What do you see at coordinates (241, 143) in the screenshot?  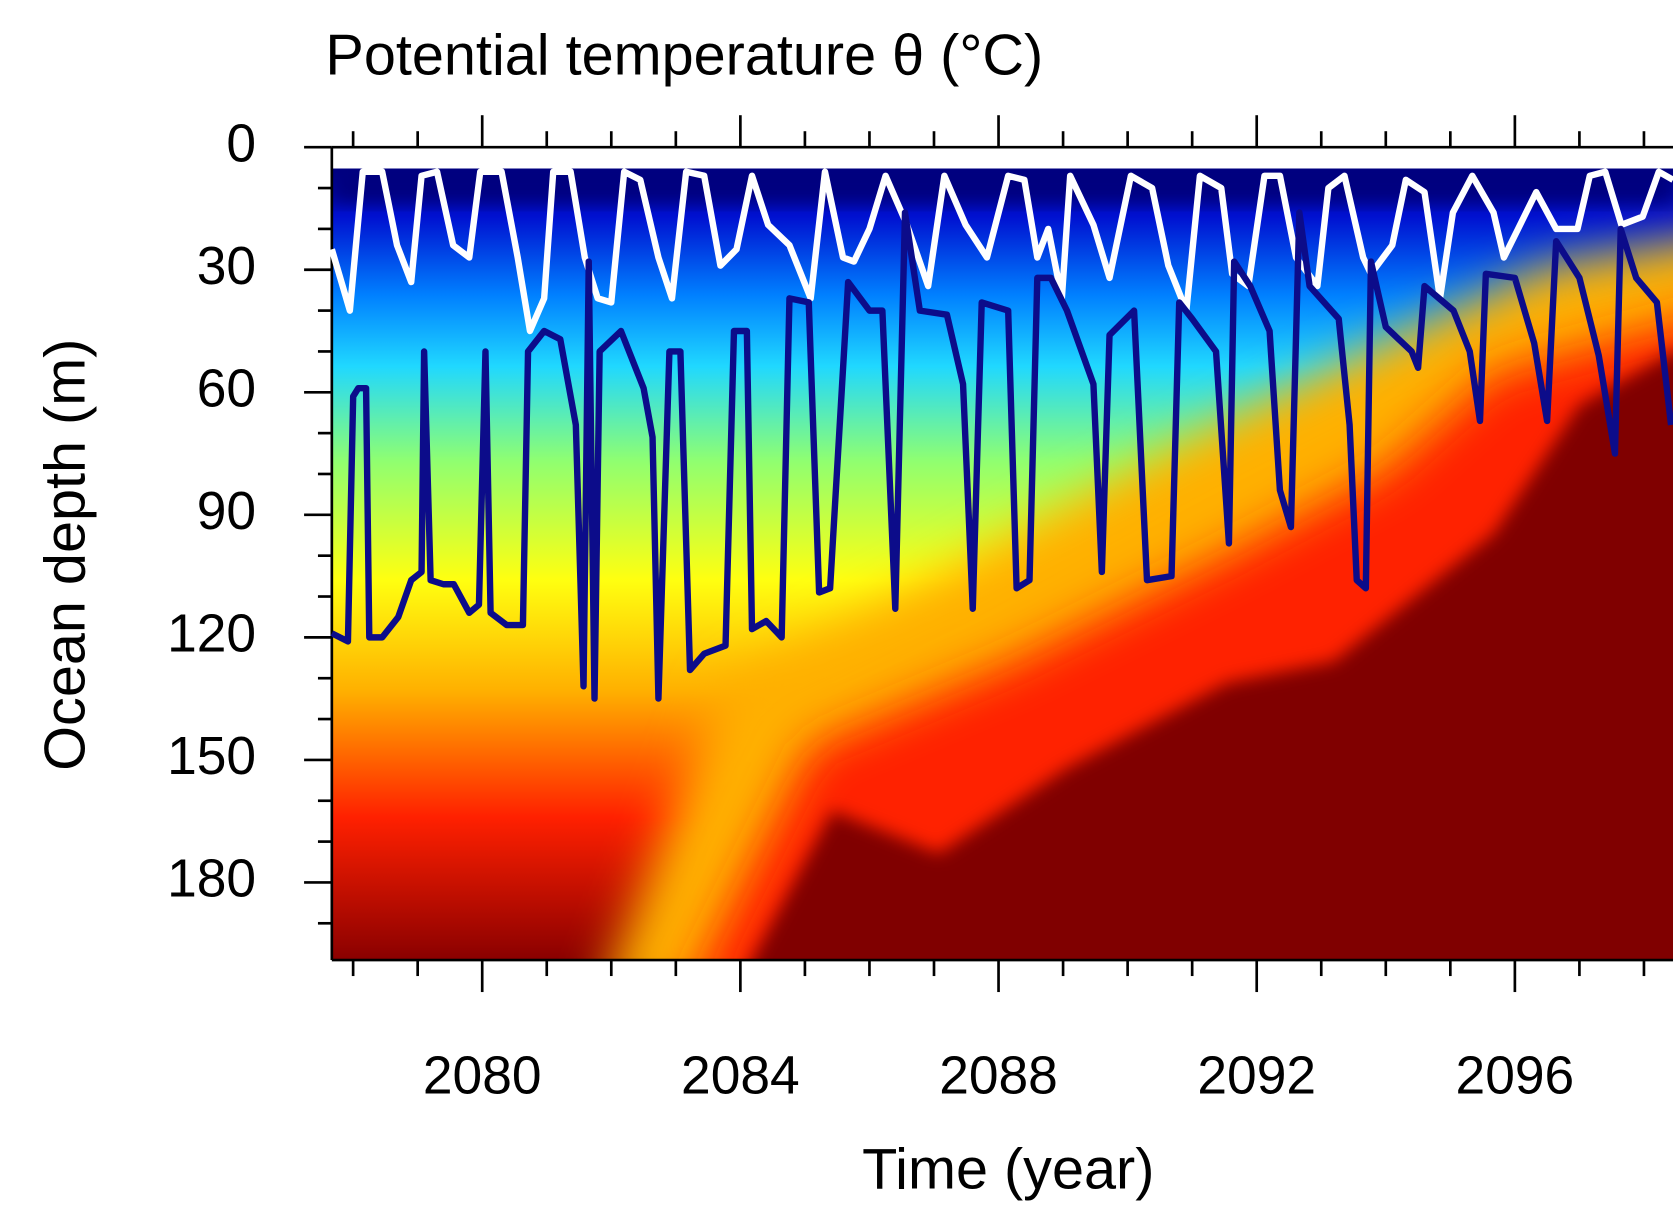 I see `y-tick-label: 0` at bounding box center [241, 143].